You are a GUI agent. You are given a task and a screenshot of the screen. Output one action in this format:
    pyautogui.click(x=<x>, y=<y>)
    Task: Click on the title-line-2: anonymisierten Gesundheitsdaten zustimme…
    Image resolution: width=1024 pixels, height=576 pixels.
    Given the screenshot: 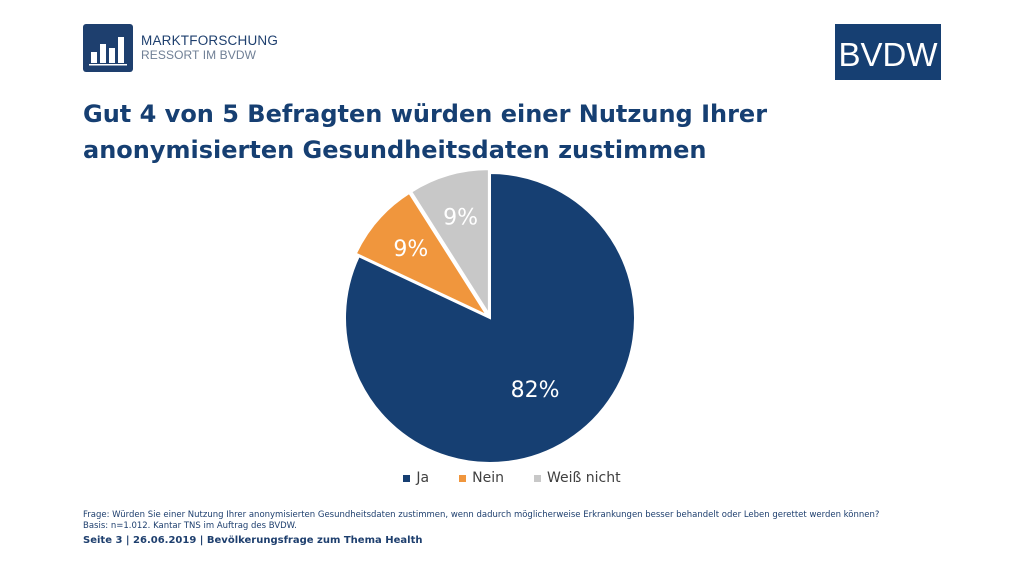 What is the action you would take?
    pyautogui.click(x=395, y=150)
    